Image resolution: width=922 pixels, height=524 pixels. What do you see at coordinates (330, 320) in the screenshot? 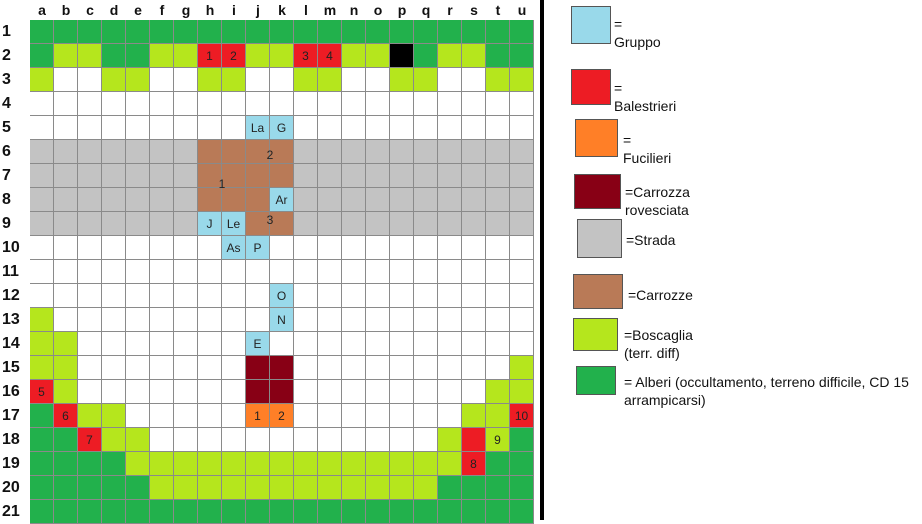
I see `map-cell-m13-empty` at bounding box center [330, 320].